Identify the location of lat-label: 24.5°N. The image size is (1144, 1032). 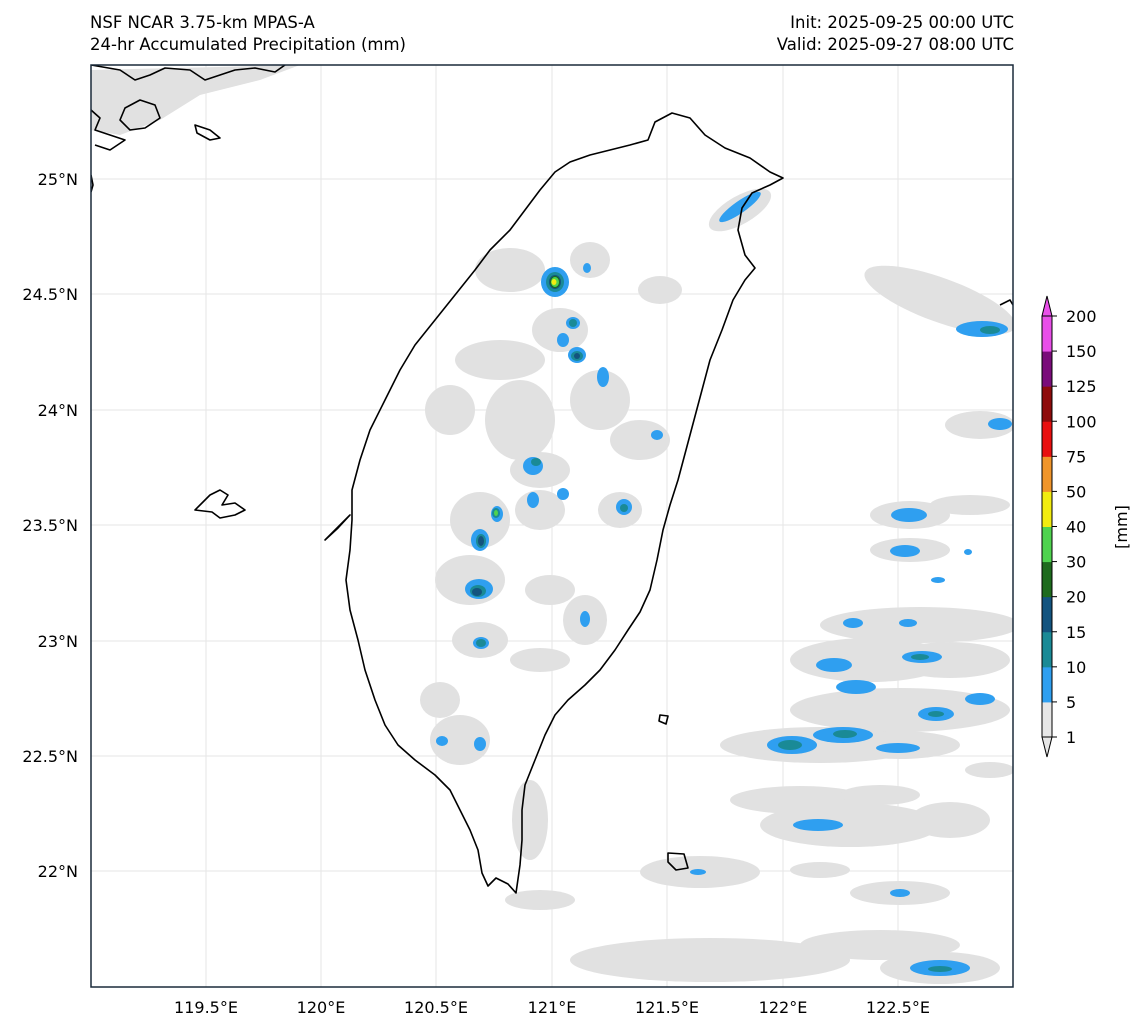
(50, 294).